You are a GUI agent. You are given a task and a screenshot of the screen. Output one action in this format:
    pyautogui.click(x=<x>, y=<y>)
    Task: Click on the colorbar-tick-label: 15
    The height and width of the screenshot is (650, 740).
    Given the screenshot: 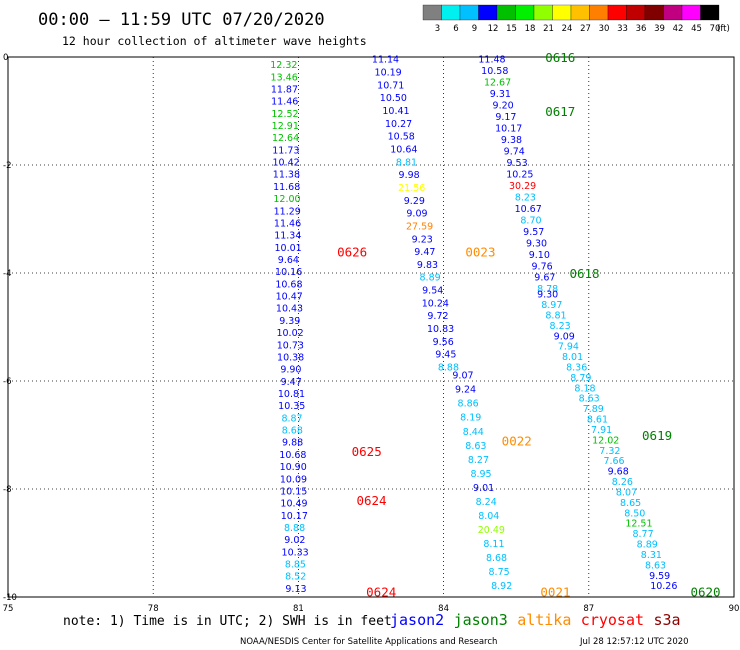 What is the action you would take?
    pyautogui.click(x=511, y=29)
    